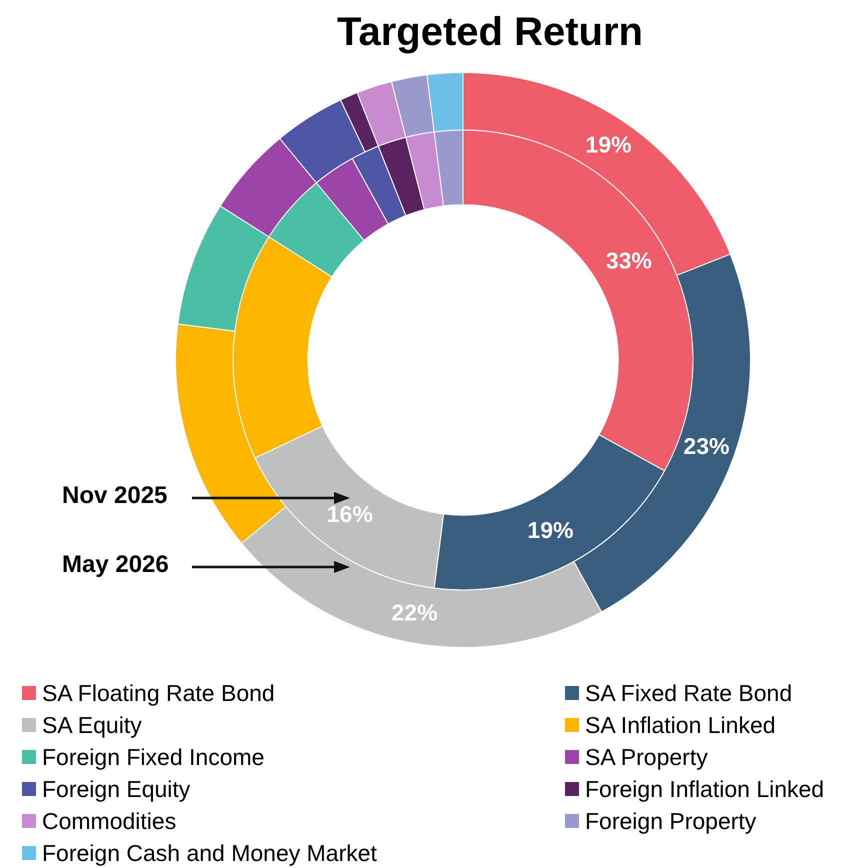 Image resolution: width=864 pixels, height=868 pixels. I want to click on data-label: 22%, so click(414, 613).